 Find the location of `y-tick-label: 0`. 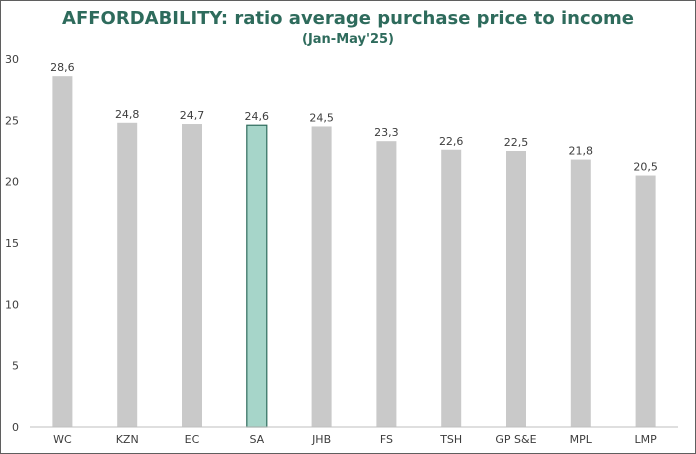

y-tick-label: 0 is located at coordinates (15, 427).